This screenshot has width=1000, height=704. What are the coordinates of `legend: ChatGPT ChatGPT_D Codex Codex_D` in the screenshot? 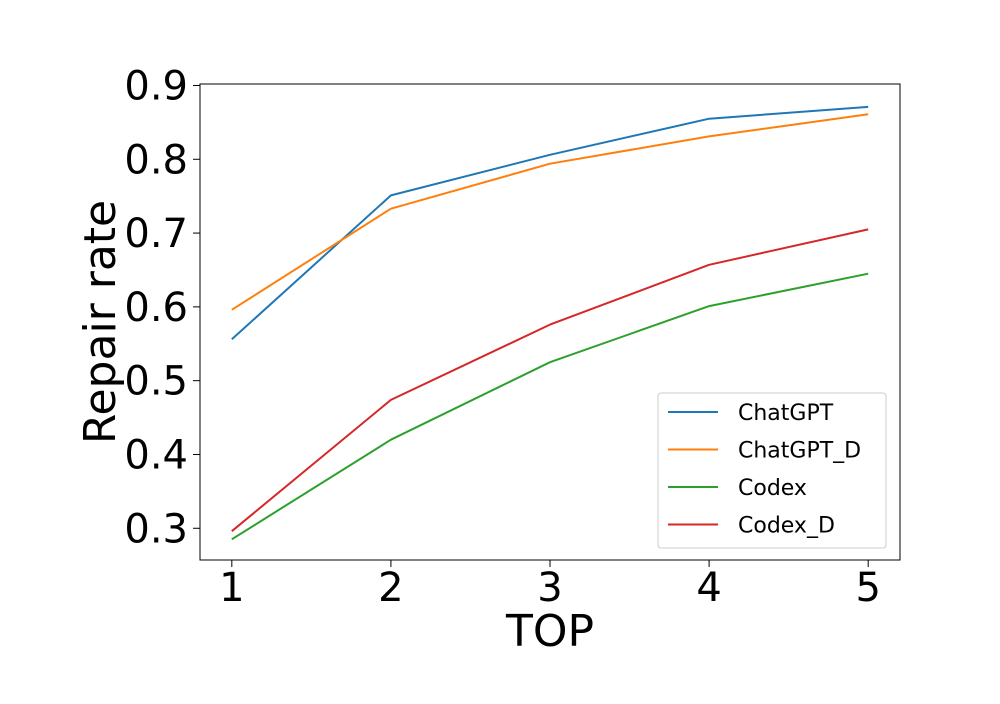 It's located at (772, 470).